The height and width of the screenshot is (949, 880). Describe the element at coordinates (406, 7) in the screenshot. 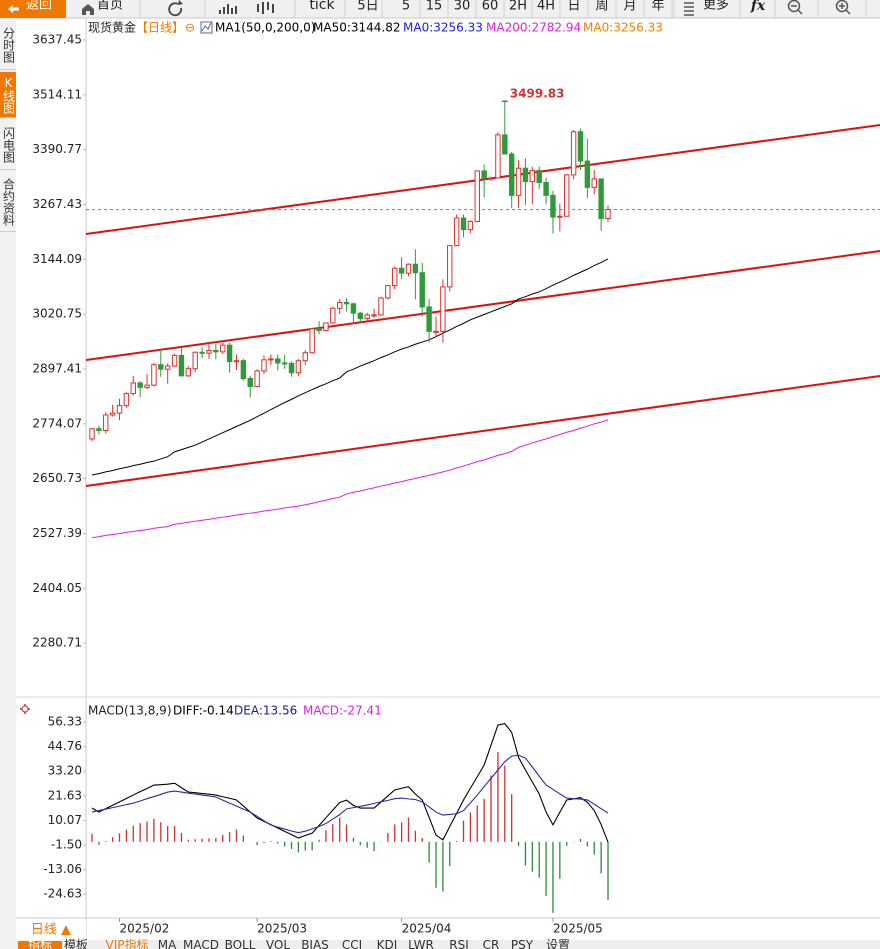

I see `period-button: 5` at that location.